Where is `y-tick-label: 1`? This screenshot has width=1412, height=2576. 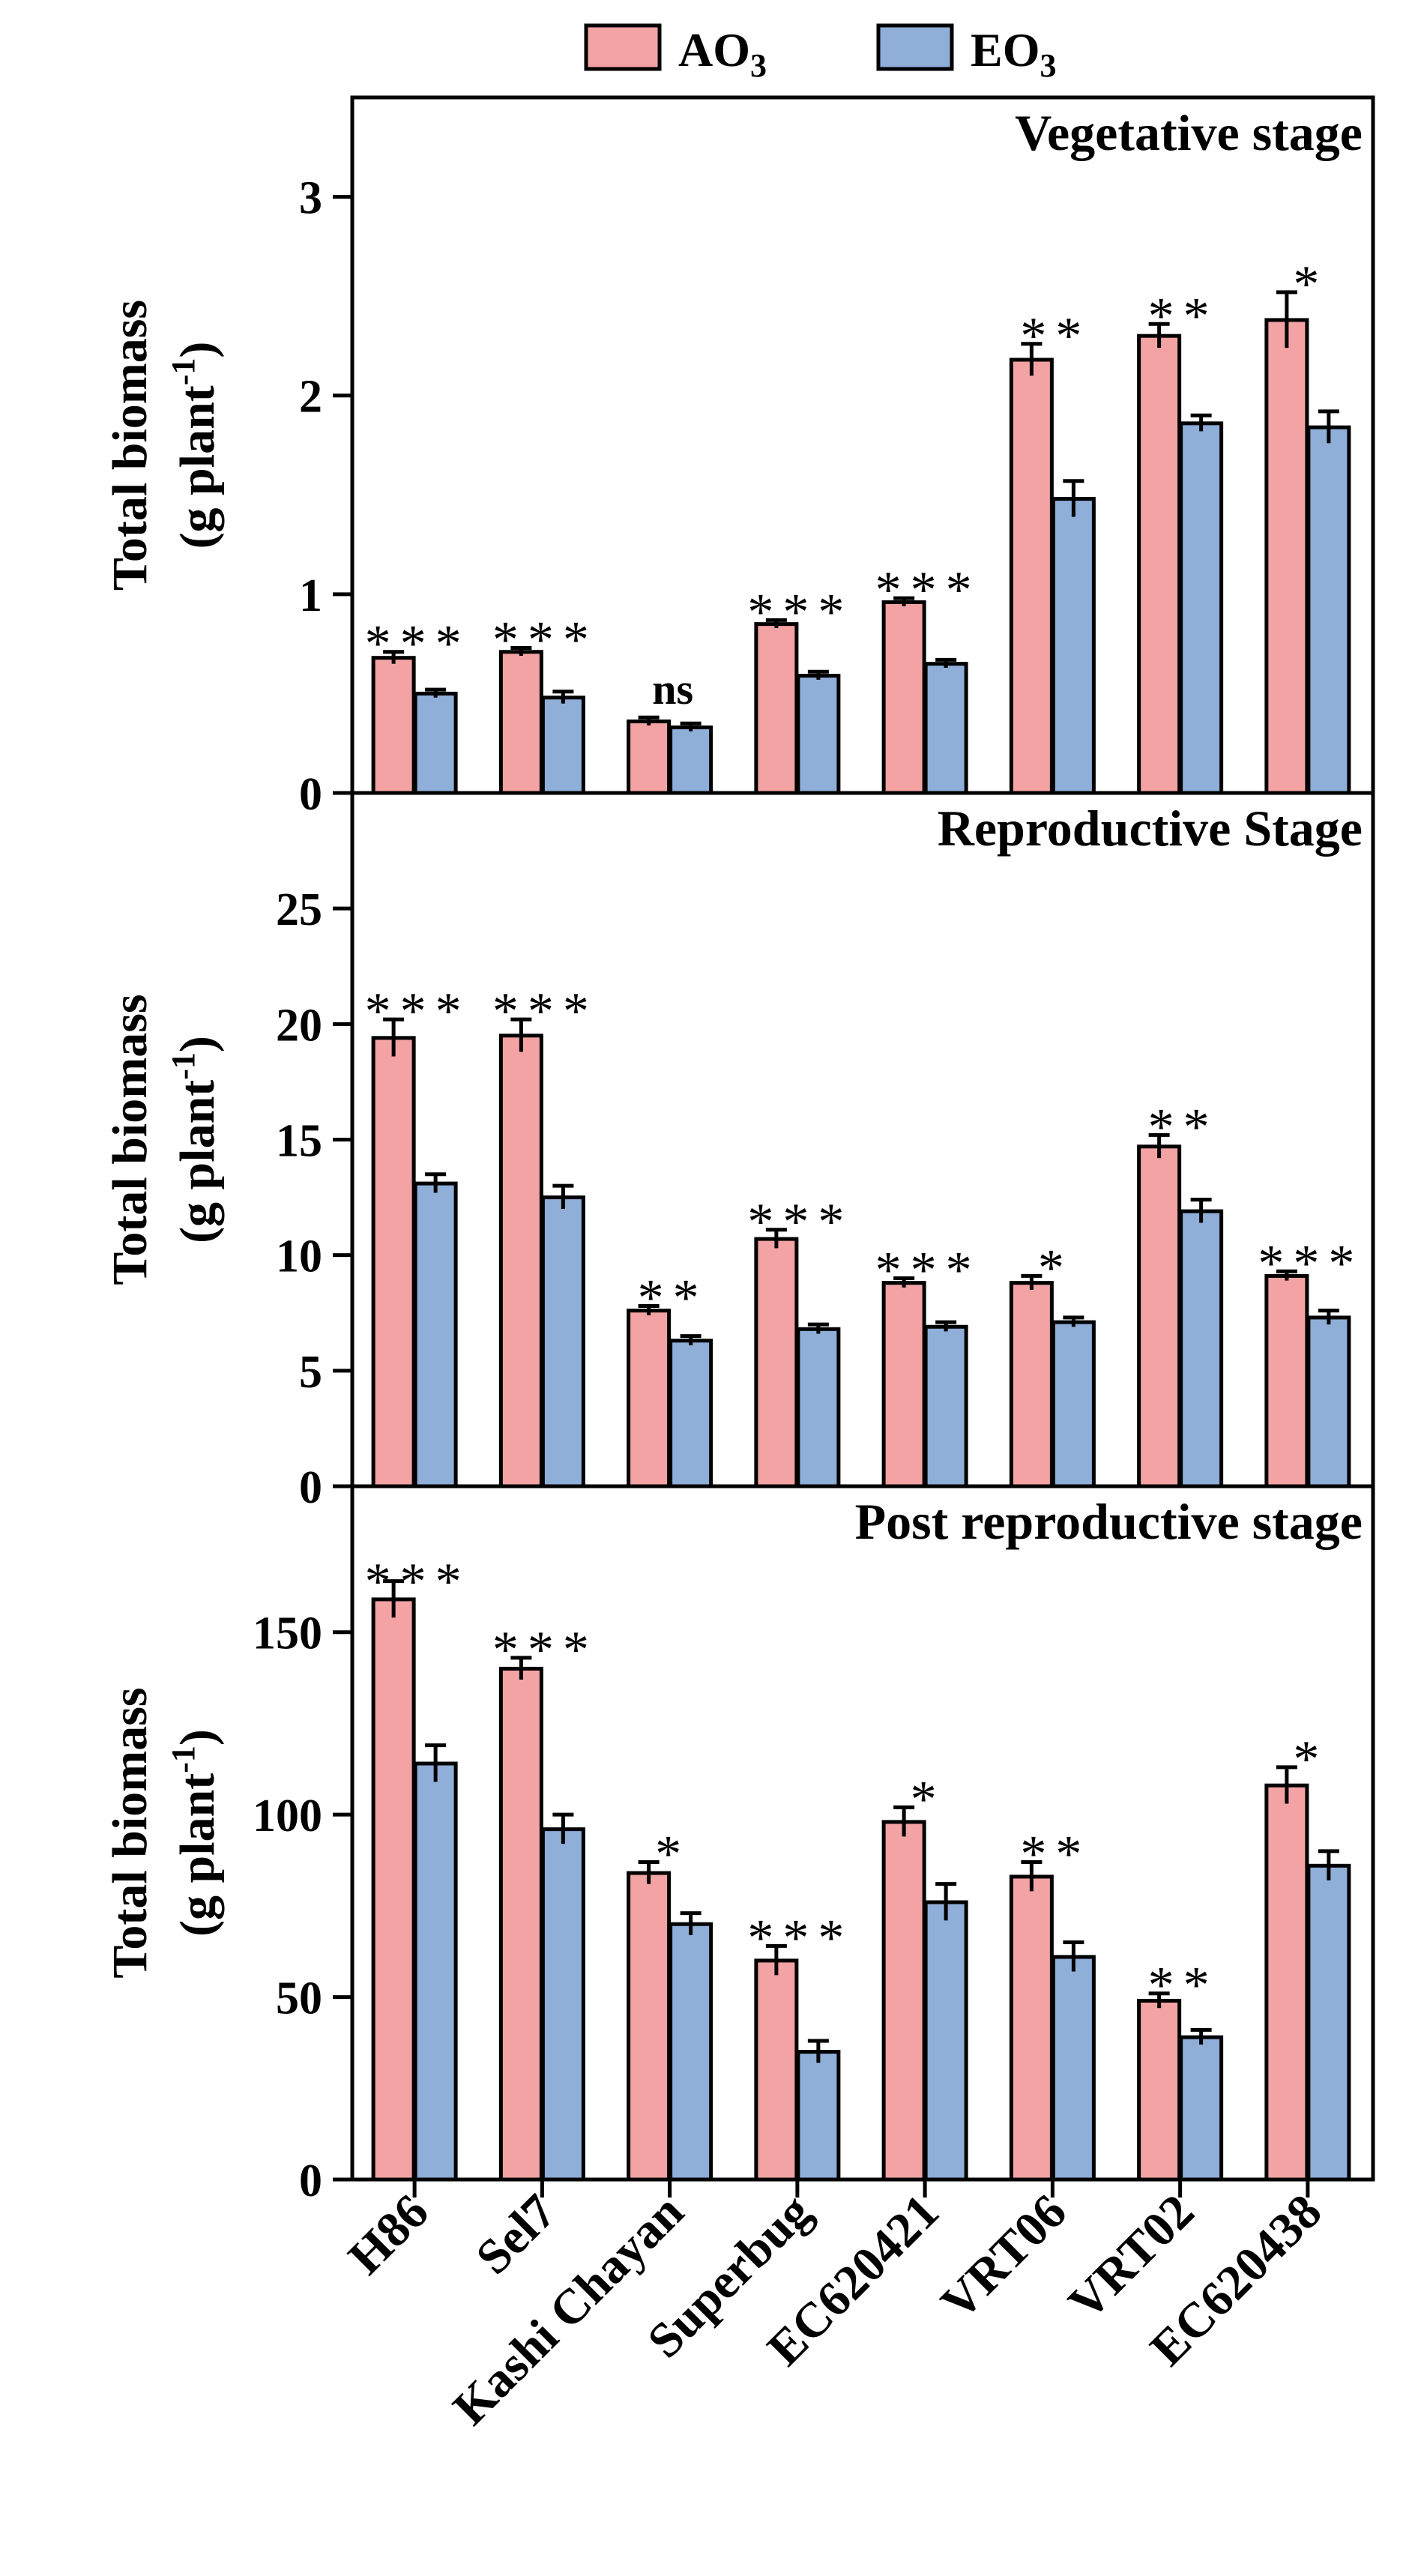 y-tick-label: 1 is located at coordinates (310, 596).